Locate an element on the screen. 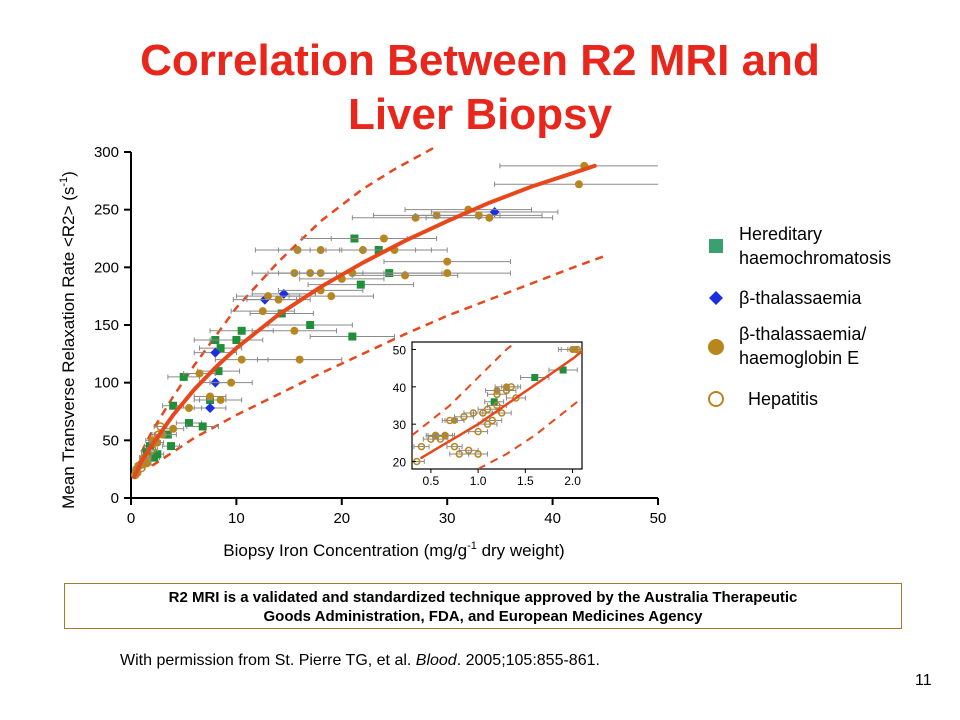 The height and width of the screenshot is (720, 960). legend-square-icon is located at coordinates (716, 246).